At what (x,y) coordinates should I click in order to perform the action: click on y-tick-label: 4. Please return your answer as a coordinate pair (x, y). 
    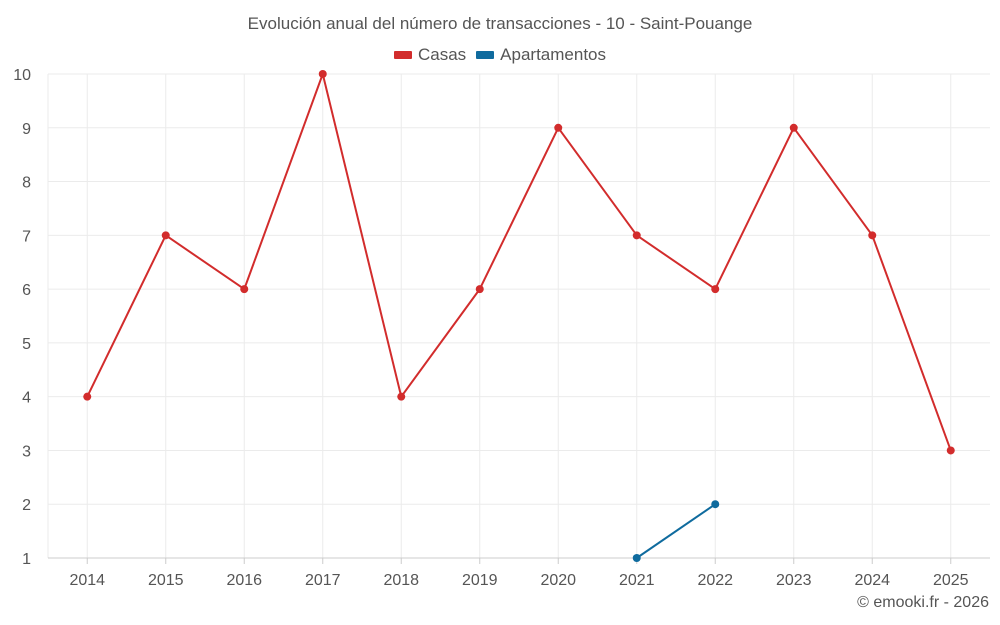
    Looking at the image, I should click on (26, 398).